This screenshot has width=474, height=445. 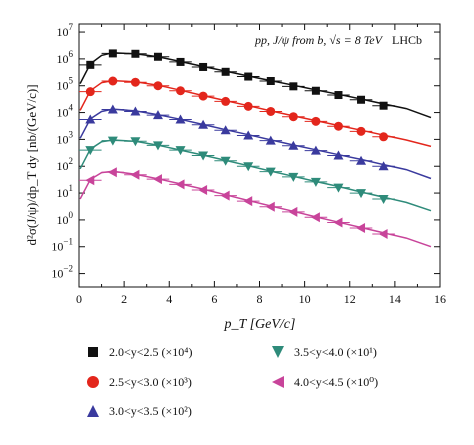 What do you see at coordinates (79, 299) in the screenshot?
I see `x-tick-label: 0` at bounding box center [79, 299].